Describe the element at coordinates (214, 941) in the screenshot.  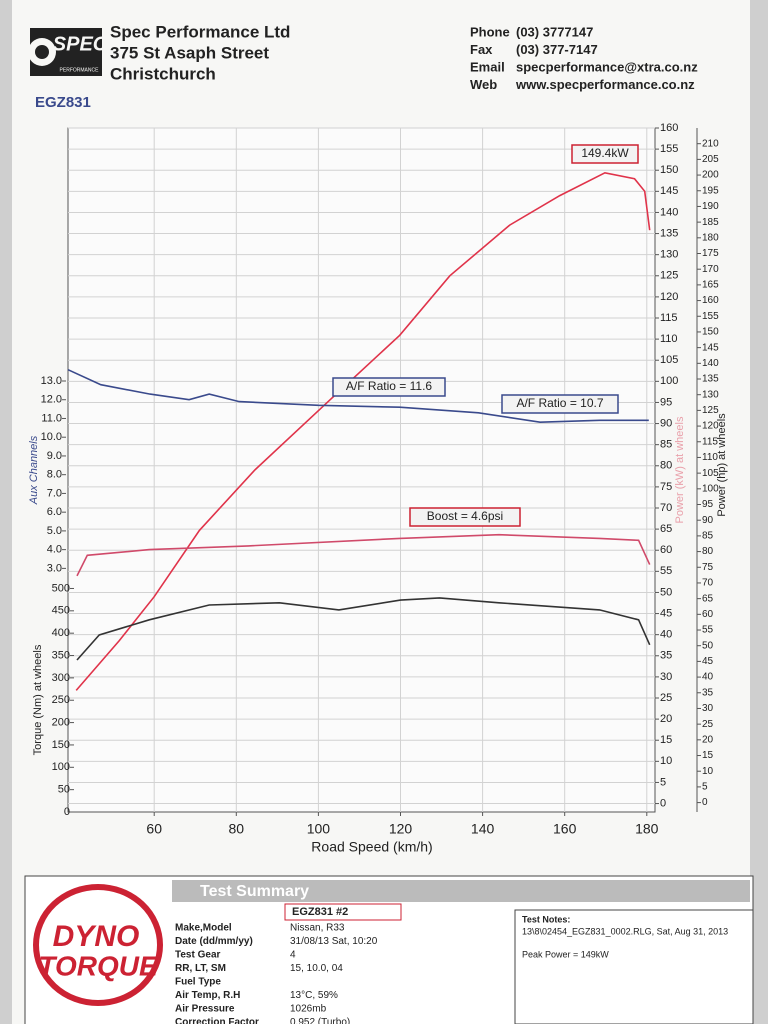
I see `summary-label: Date (dd/mm/yy)` at that location.